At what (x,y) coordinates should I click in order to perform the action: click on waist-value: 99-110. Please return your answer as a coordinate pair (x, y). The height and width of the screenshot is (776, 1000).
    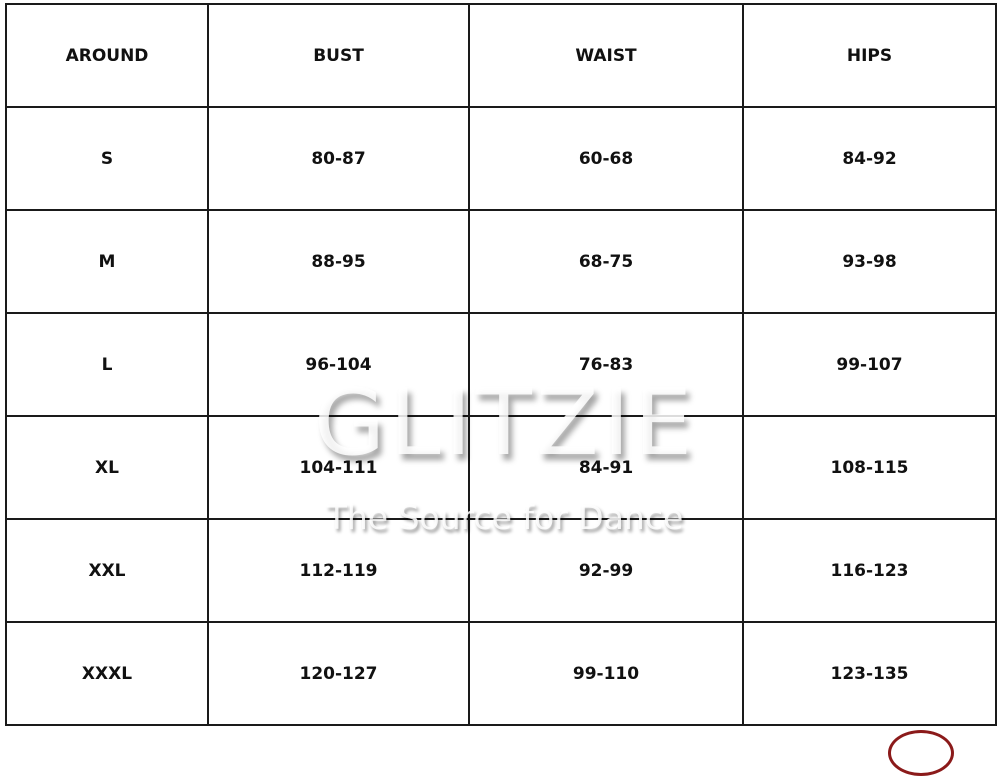
    Looking at the image, I should click on (606, 673).